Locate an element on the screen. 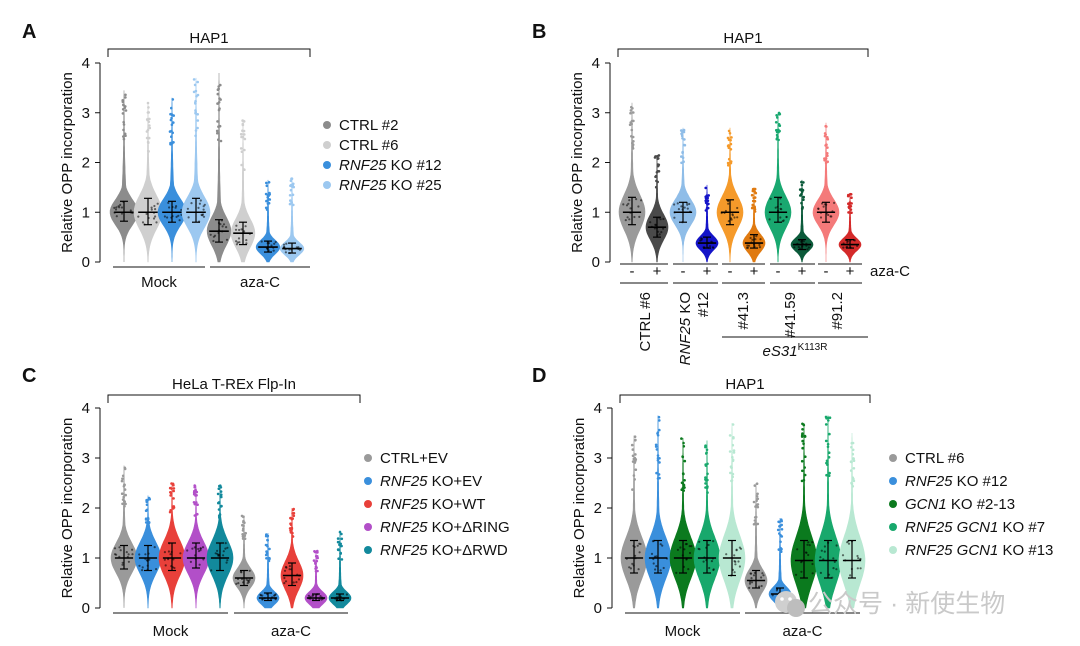 This screenshot has width=1080, height=646. legend-entry: RNF25 KO #25 is located at coordinates (390, 185).